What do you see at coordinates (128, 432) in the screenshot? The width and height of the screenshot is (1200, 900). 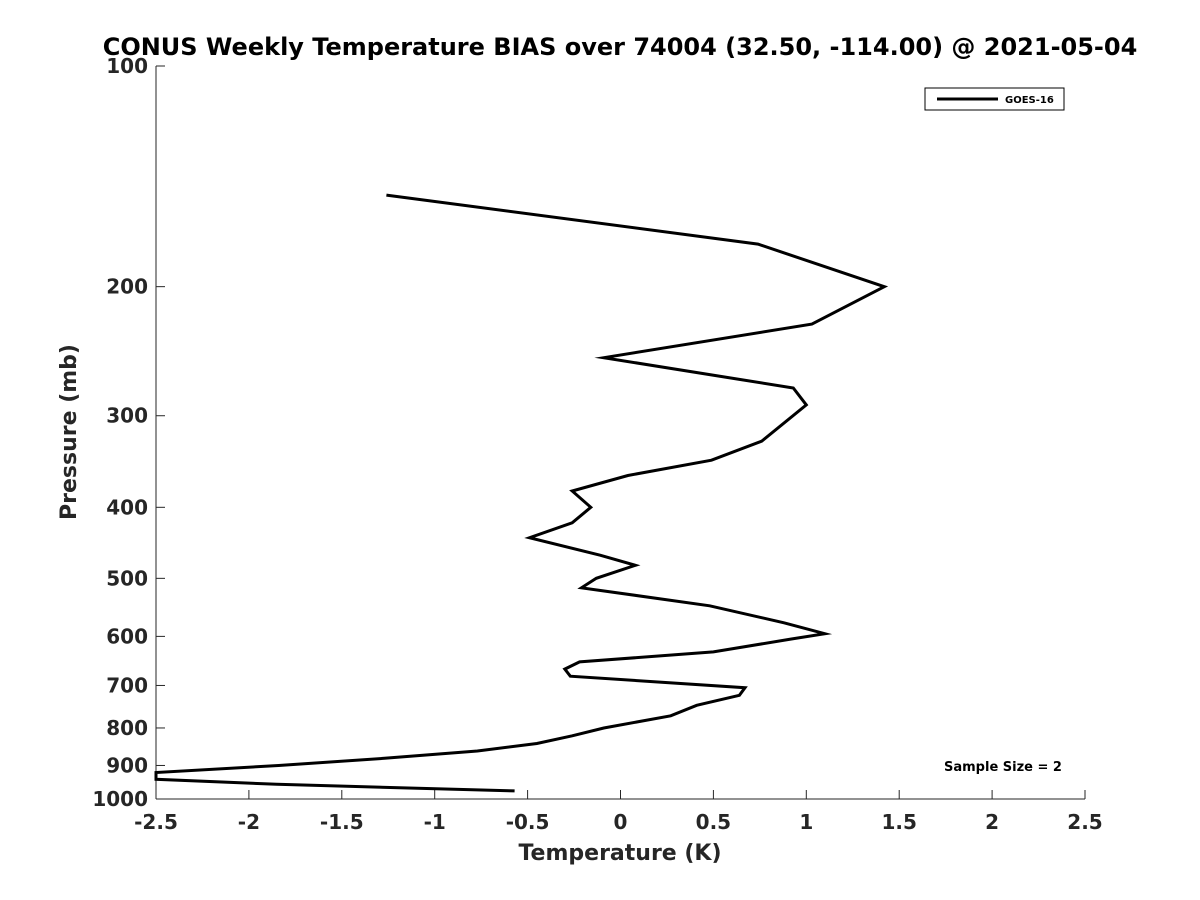 I see `y-axis-ticks: 100 200 300 400 500 600 700 800 900 1000` at bounding box center [128, 432].